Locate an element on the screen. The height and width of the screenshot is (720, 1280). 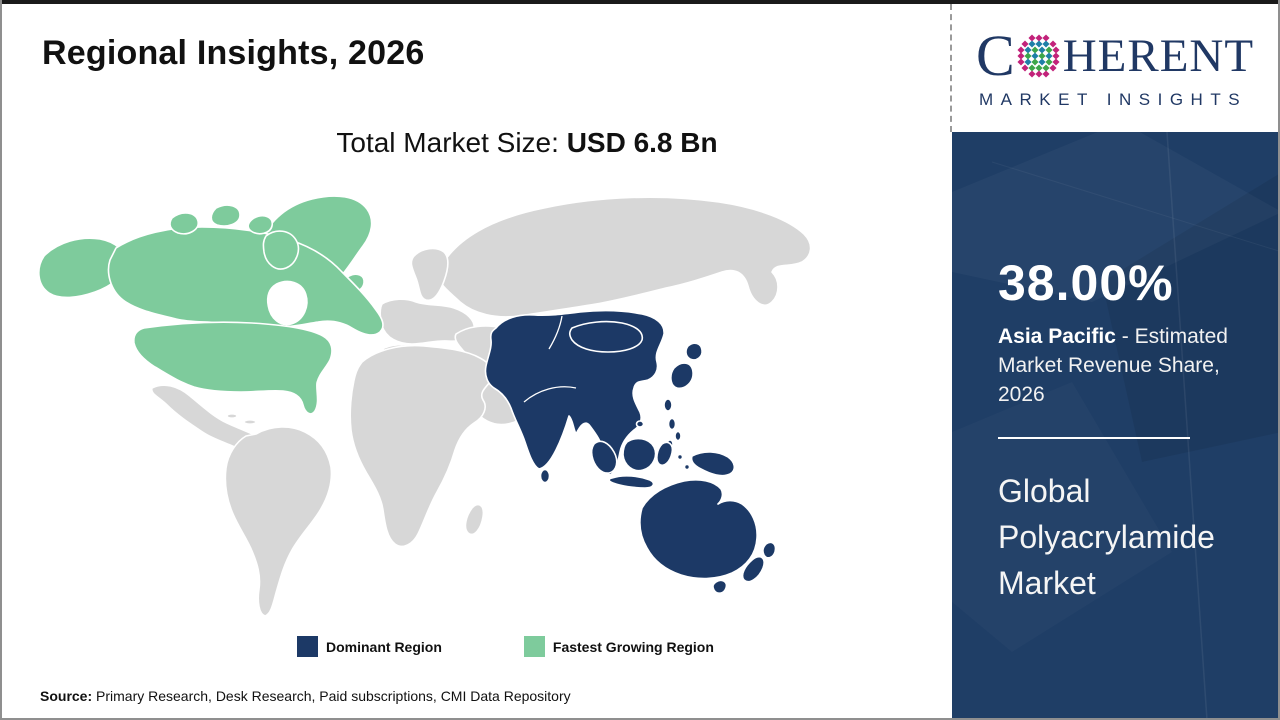
legend-swatch-dominant is located at coordinates (307, 646).